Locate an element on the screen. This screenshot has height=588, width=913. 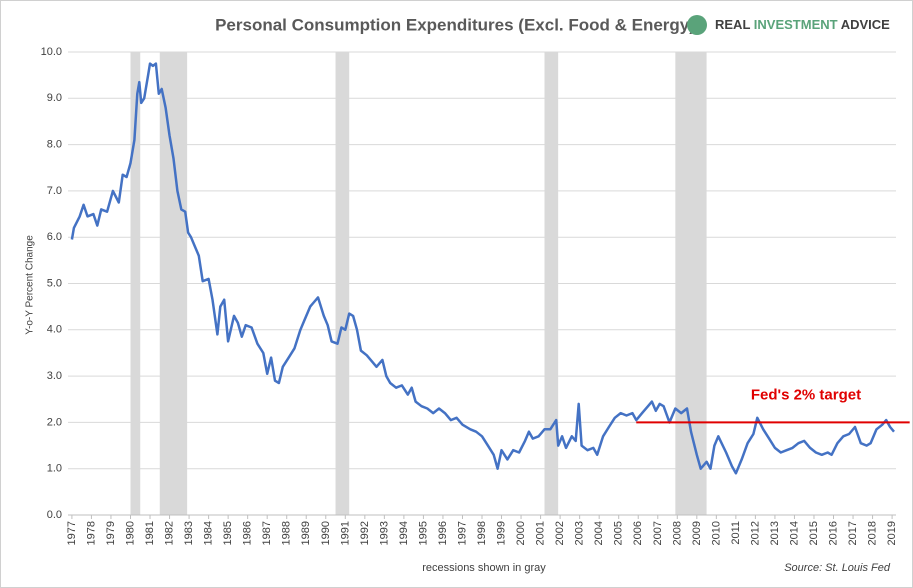
source: Source: St. Louis Fed is located at coordinates (837, 568).